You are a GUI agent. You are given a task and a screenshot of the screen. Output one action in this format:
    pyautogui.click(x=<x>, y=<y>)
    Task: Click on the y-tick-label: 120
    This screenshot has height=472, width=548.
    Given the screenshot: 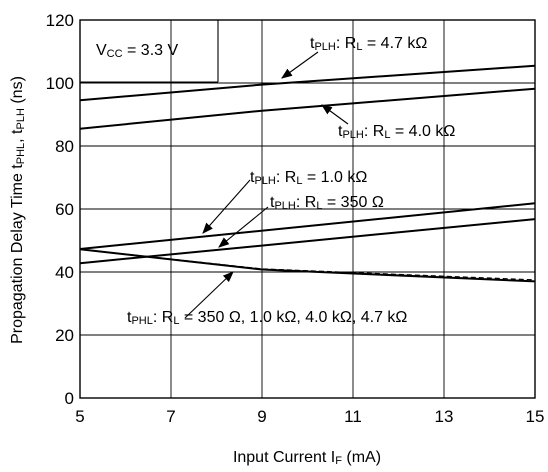 What is the action you would take?
    pyautogui.click(x=60, y=20)
    